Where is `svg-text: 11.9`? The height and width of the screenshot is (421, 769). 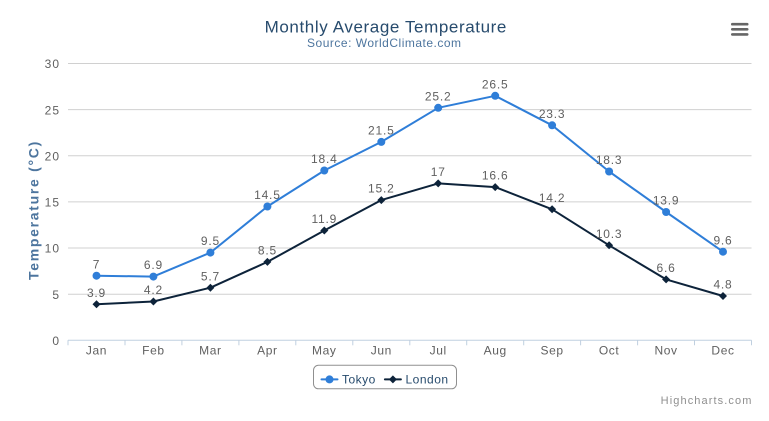
svg-text: 11.9 is located at coordinates (324, 219).